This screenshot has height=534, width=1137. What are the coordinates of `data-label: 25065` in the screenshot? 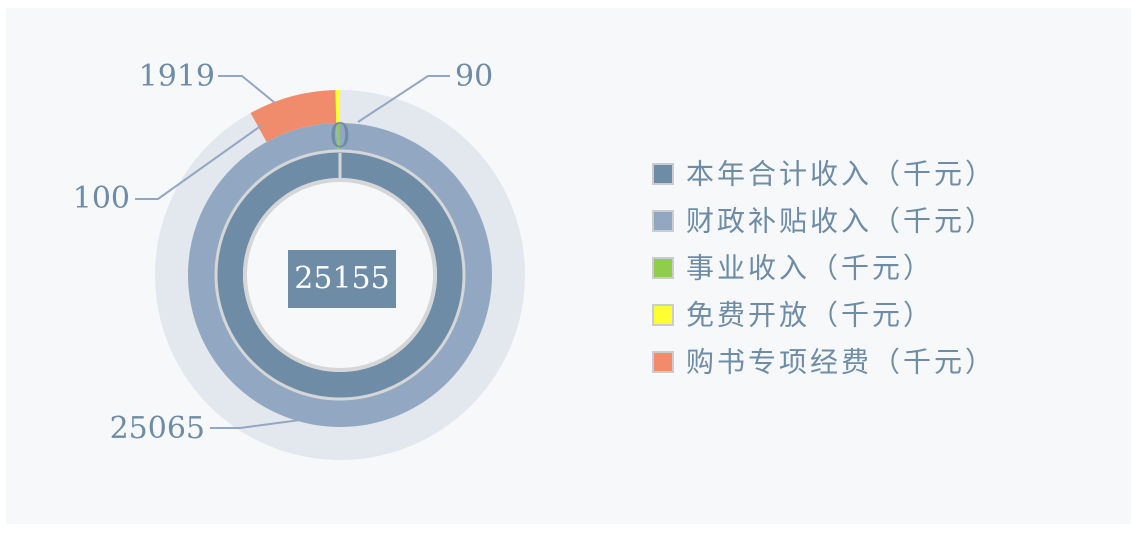 It's located at (157, 428).